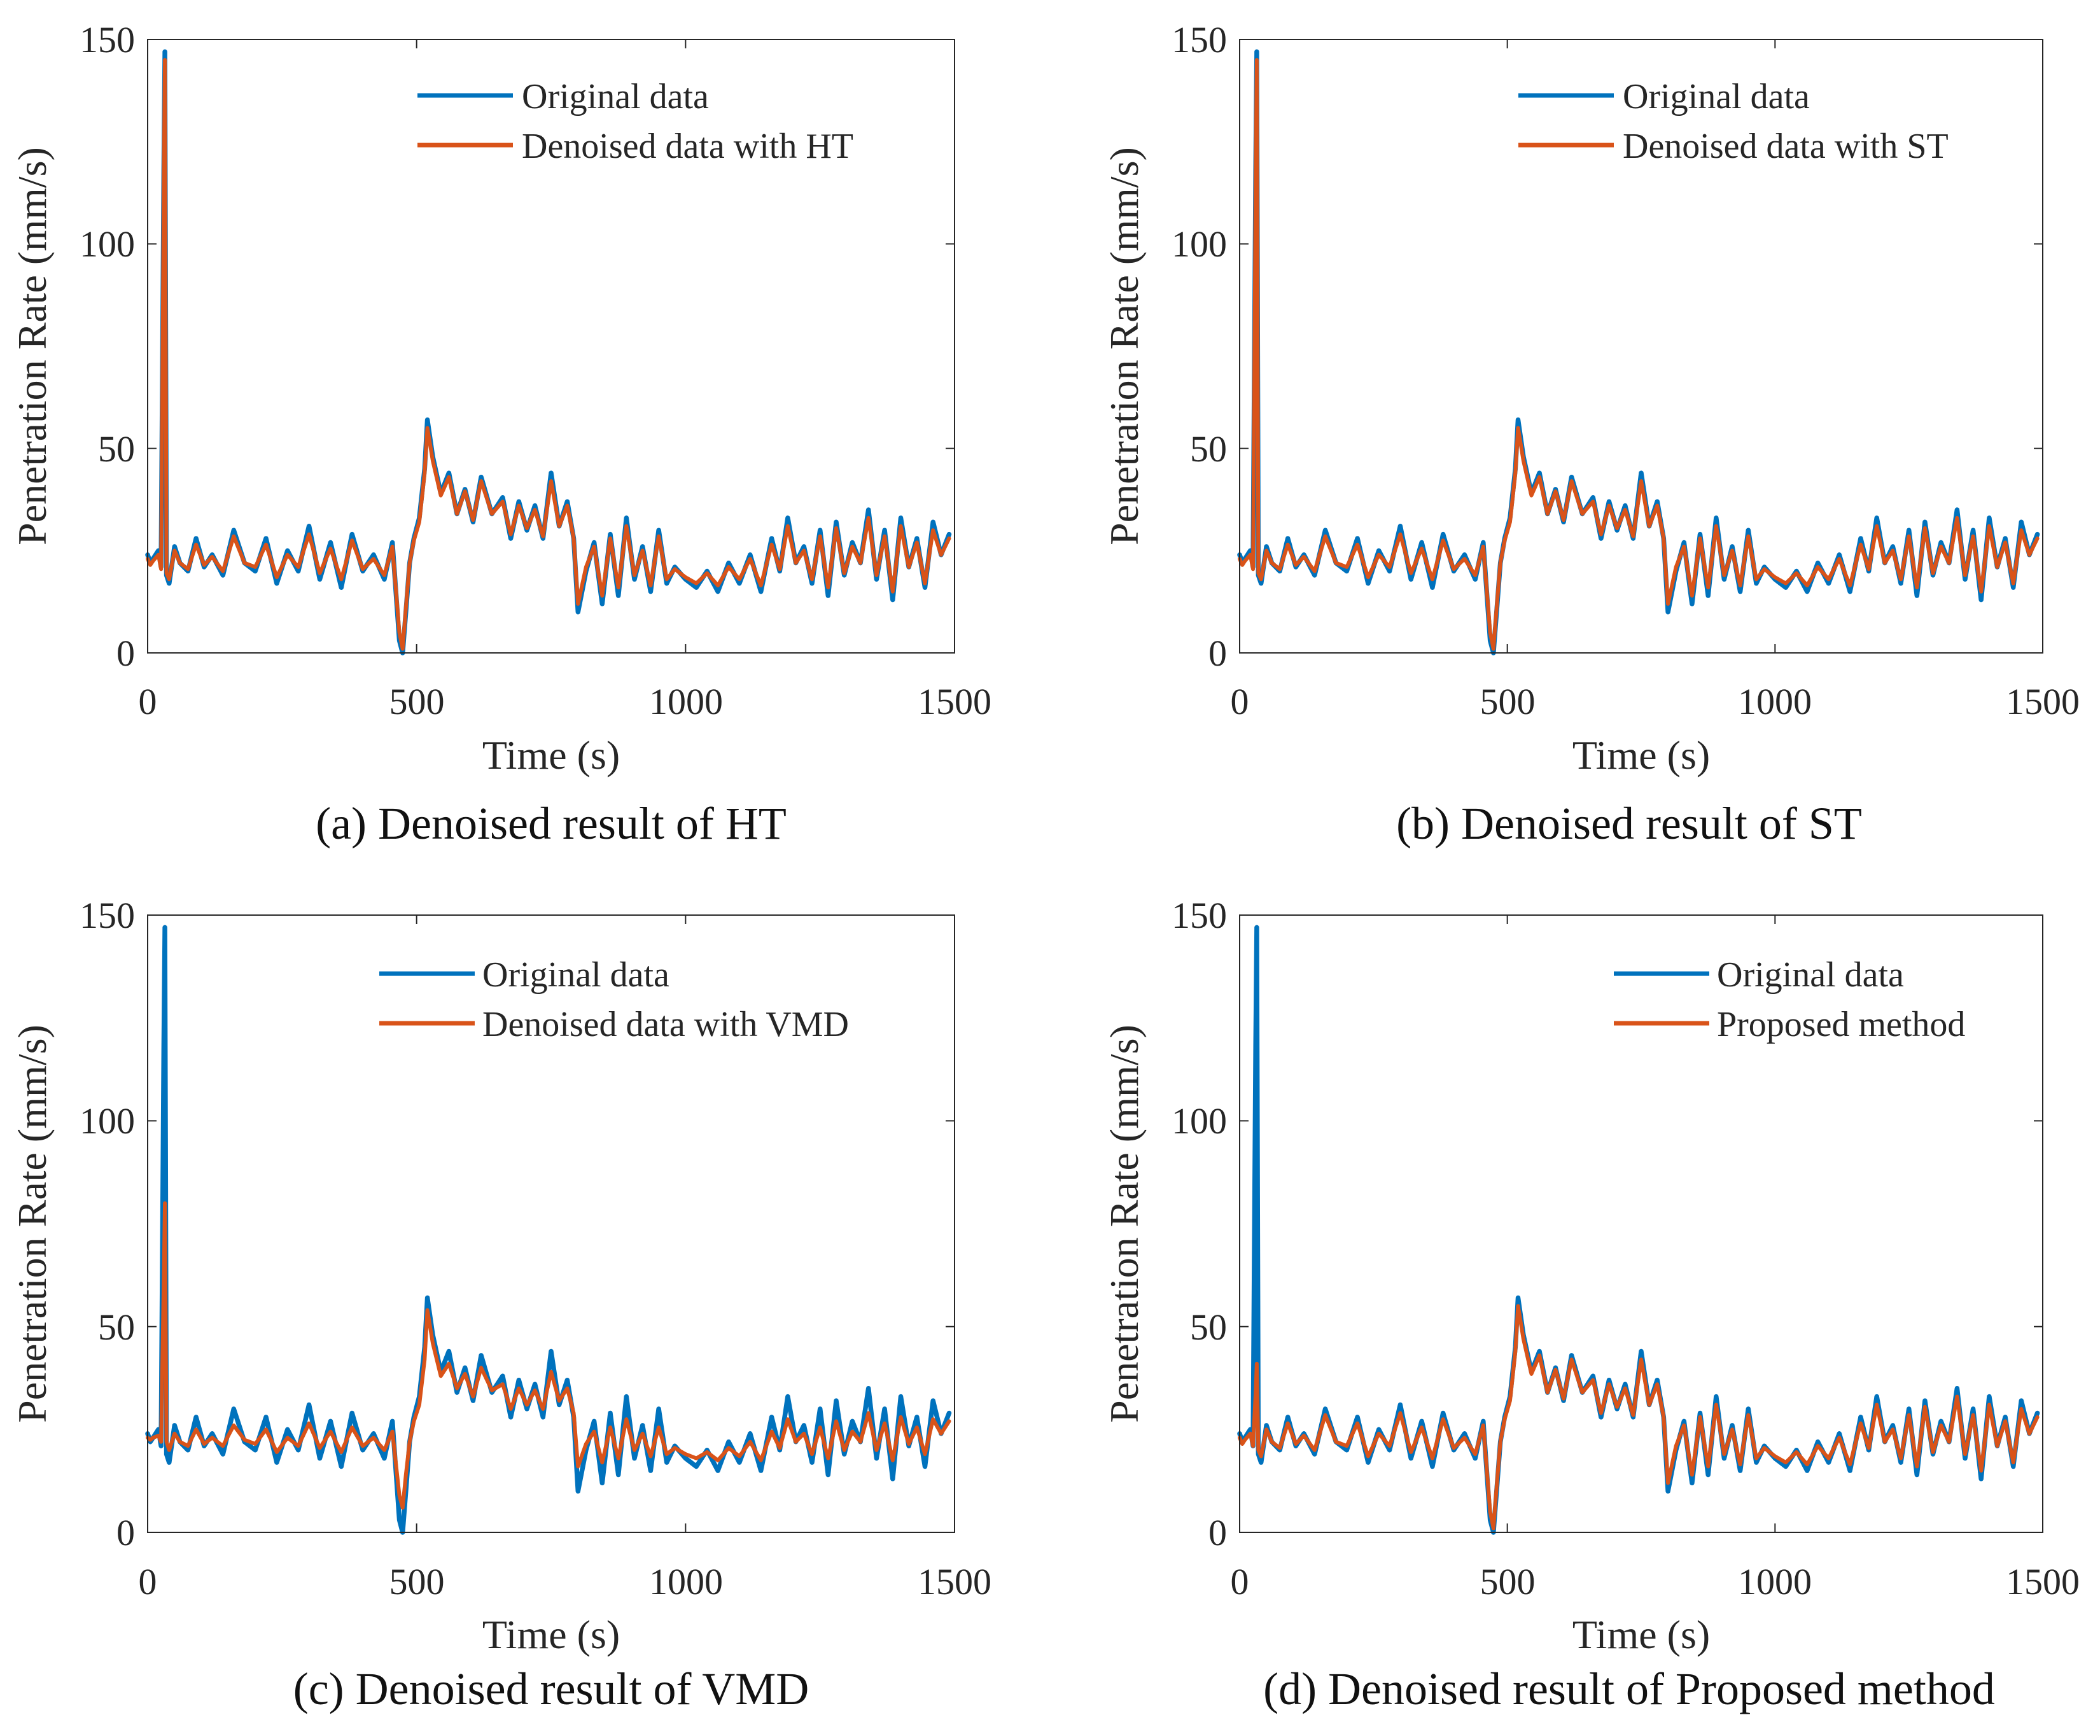 This screenshot has width=2100, height=1736. I want to click on panel-c-denoised-data-line, so click(548, 1355).